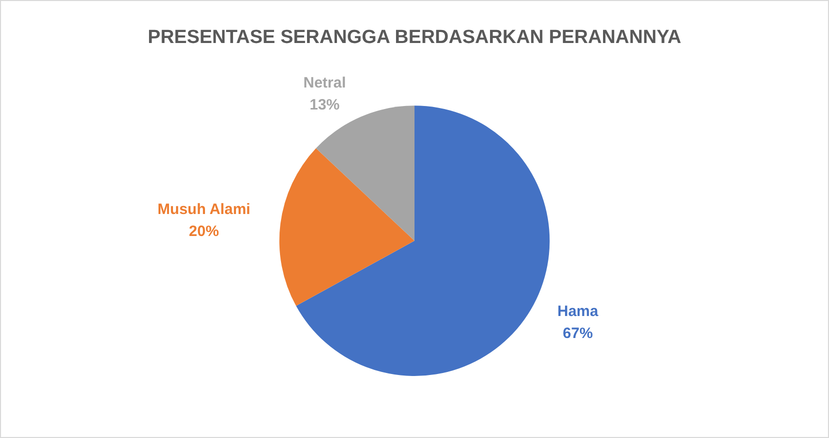 The image size is (829, 438). I want to click on data-label: 13%, so click(325, 105).